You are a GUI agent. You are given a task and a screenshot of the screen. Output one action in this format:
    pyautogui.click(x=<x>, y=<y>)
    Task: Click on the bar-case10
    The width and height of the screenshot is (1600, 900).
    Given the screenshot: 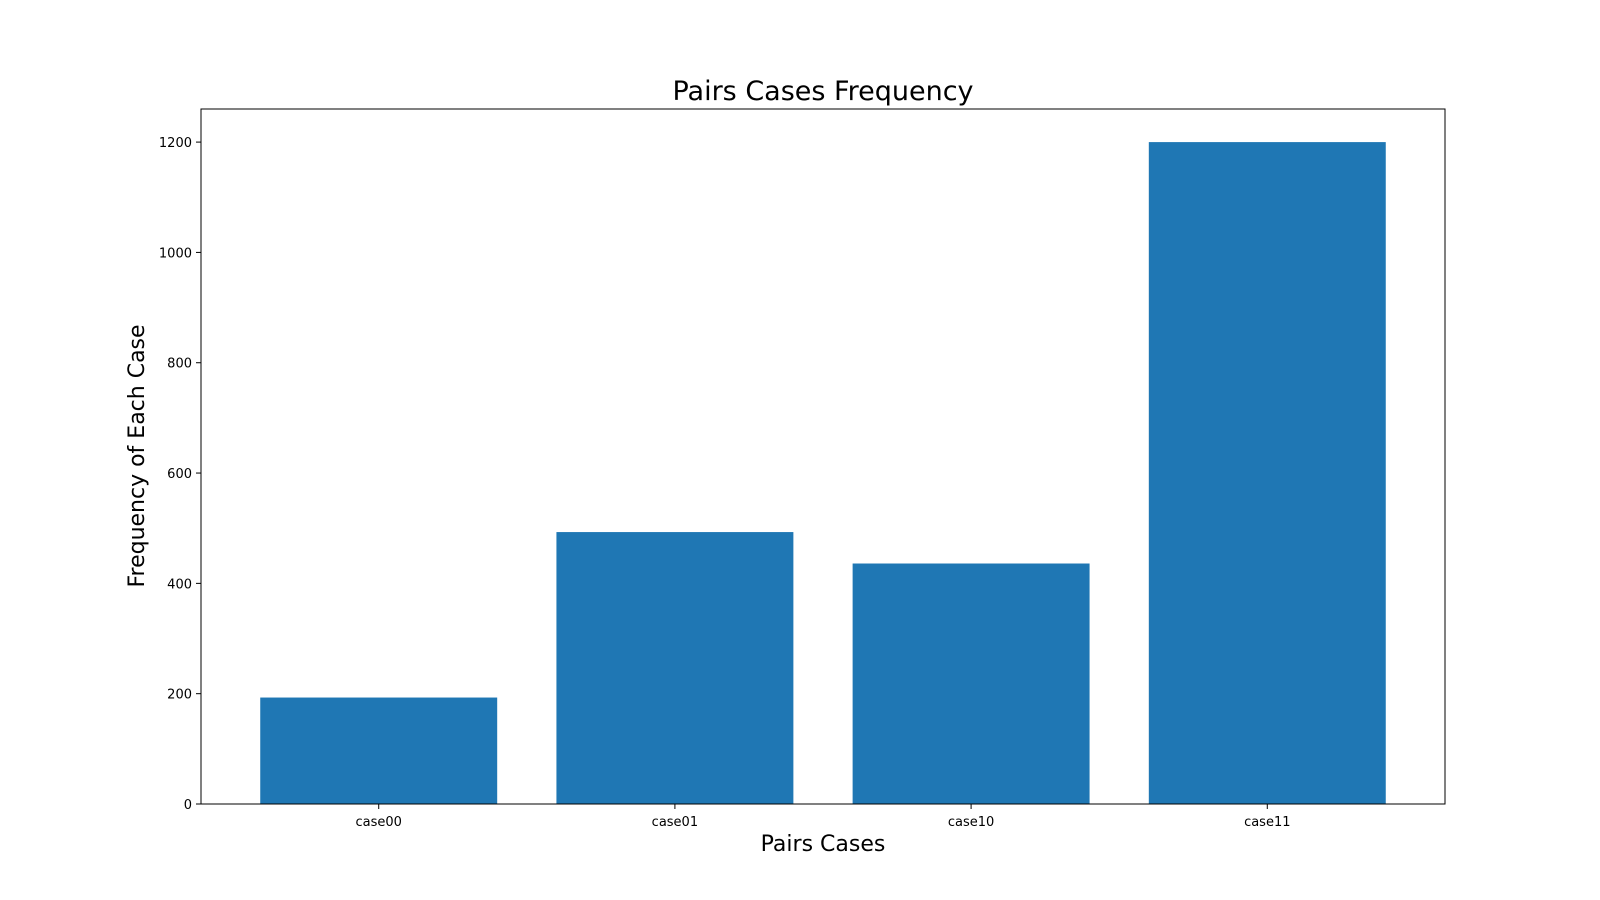 What is the action you would take?
    pyautogui.click(x=971, y=683)
    